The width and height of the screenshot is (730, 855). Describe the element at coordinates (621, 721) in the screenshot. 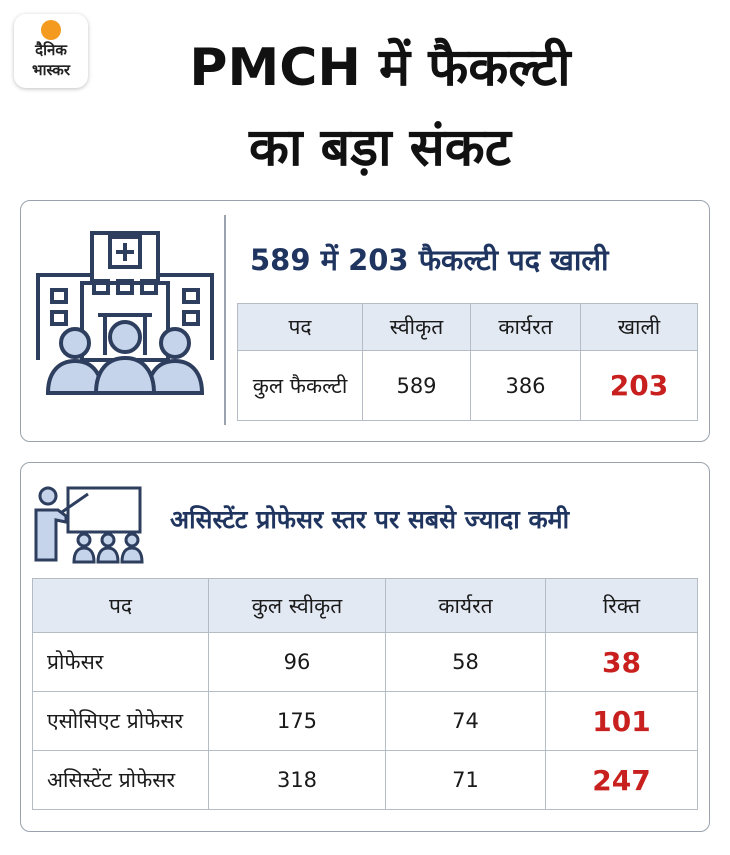

I see `table-cell: 101` at that location.